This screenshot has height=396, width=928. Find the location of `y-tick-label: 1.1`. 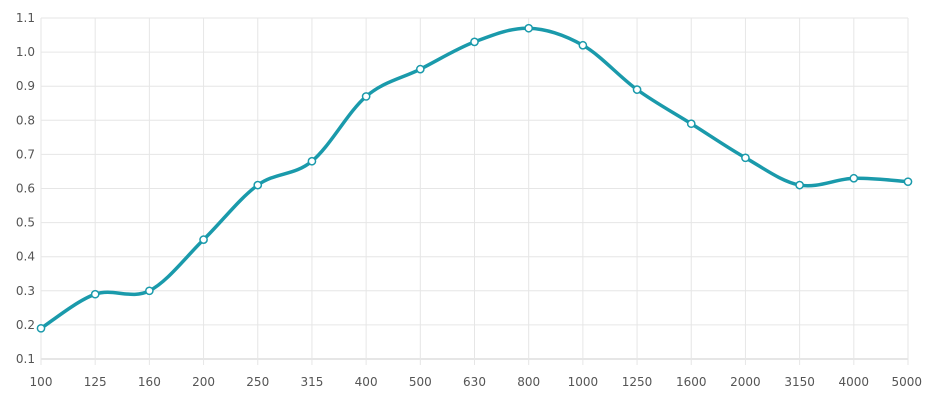

y-tick-label: 1.1 is located at coordinates (25, 18).